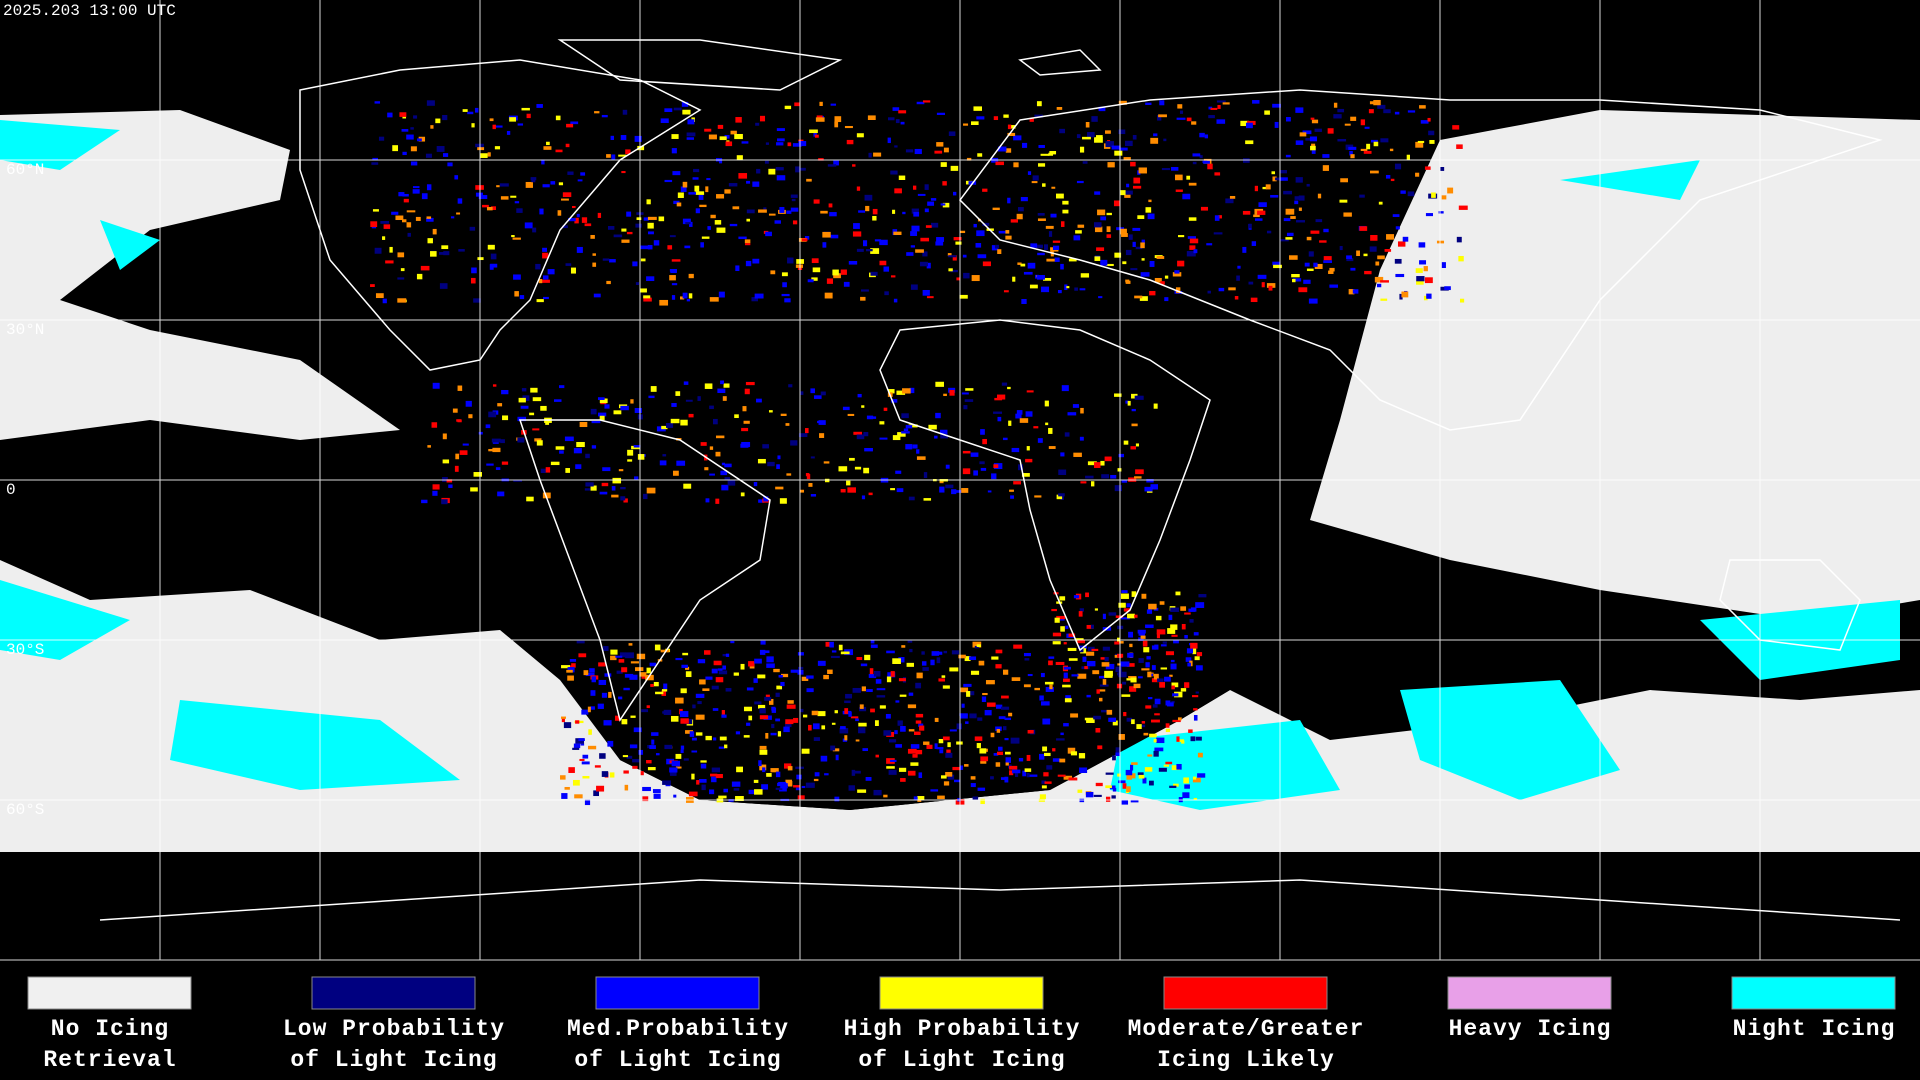  I want to click on legend-label: of Light Icing, so click(961, 1060).